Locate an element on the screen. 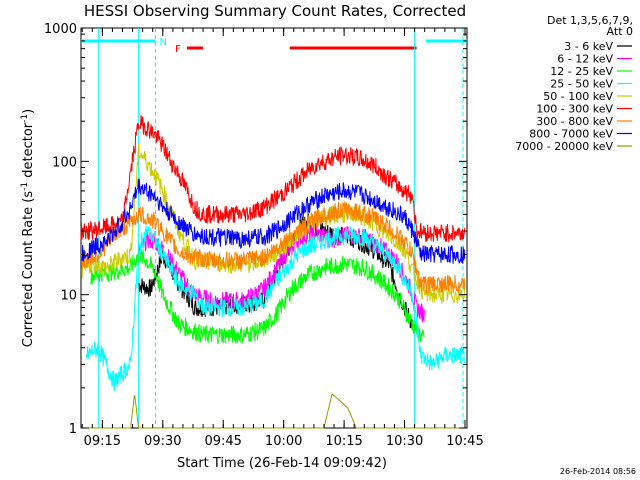  timestamp: 26-Feb-2014 08:56 is located at coordinates (598, 471).